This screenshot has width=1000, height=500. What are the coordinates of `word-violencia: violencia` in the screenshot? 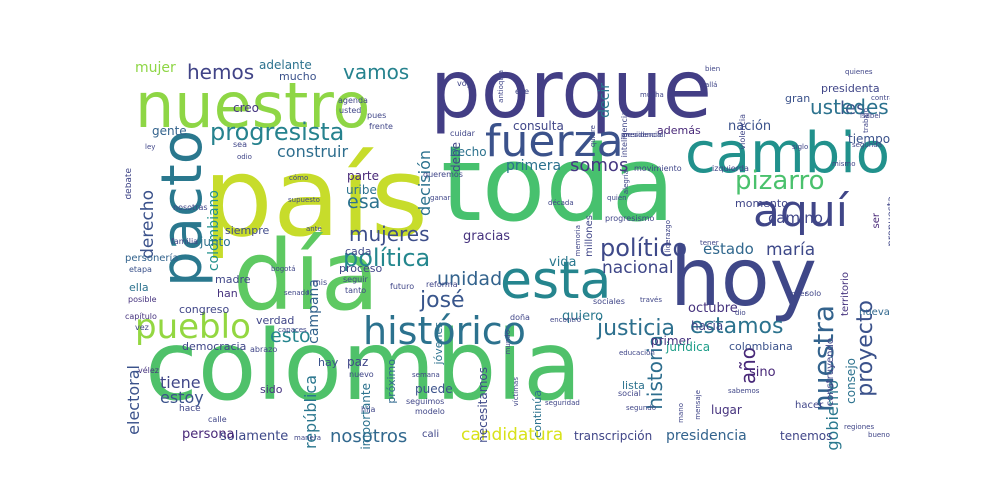 It's located at (742, 132).